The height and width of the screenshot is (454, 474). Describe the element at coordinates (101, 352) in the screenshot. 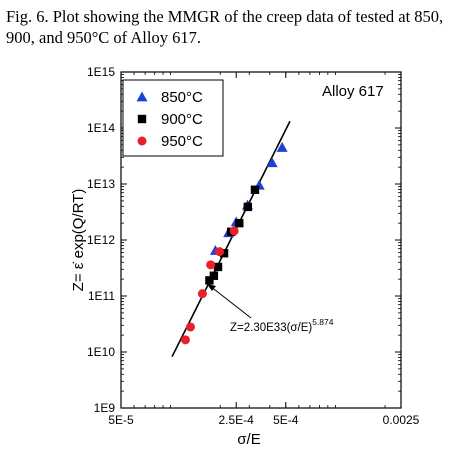

I see `y-tick-label: 1E10` at that location.